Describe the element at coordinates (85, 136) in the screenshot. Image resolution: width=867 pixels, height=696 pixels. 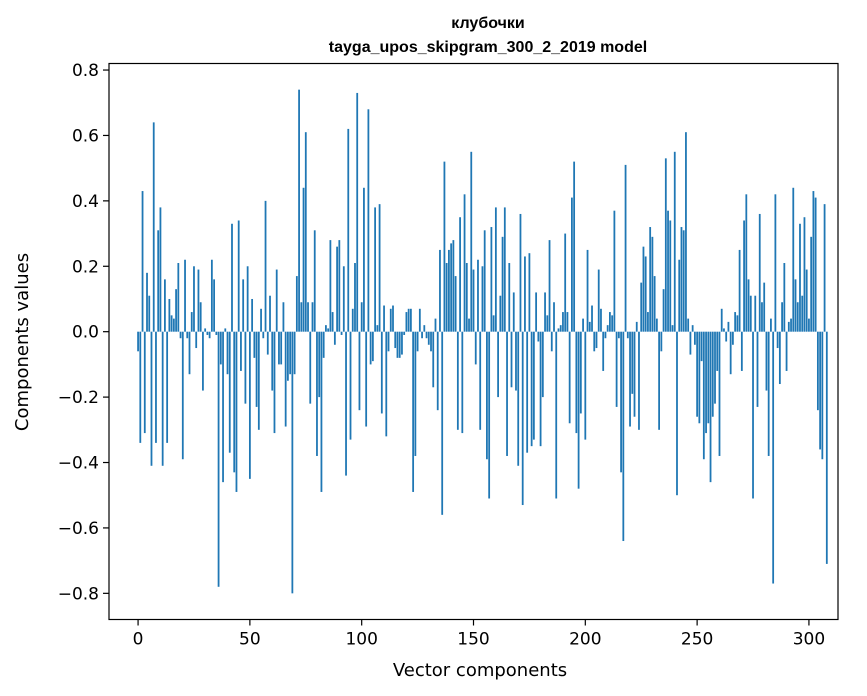
I see `y-tick-label: 0.6` at that location.